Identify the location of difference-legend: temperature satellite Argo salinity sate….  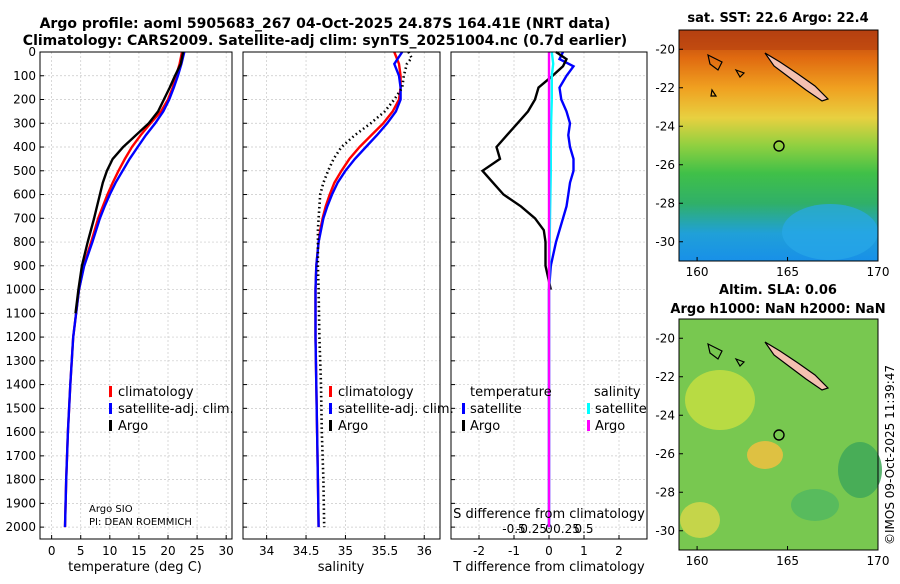
(554, 409).